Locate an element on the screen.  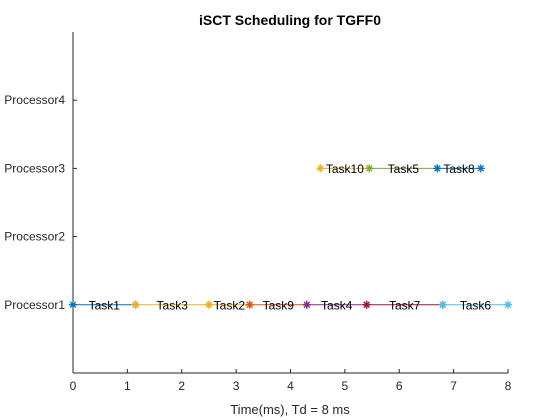
task-label: Task10 is located at coordinates (345, 169).